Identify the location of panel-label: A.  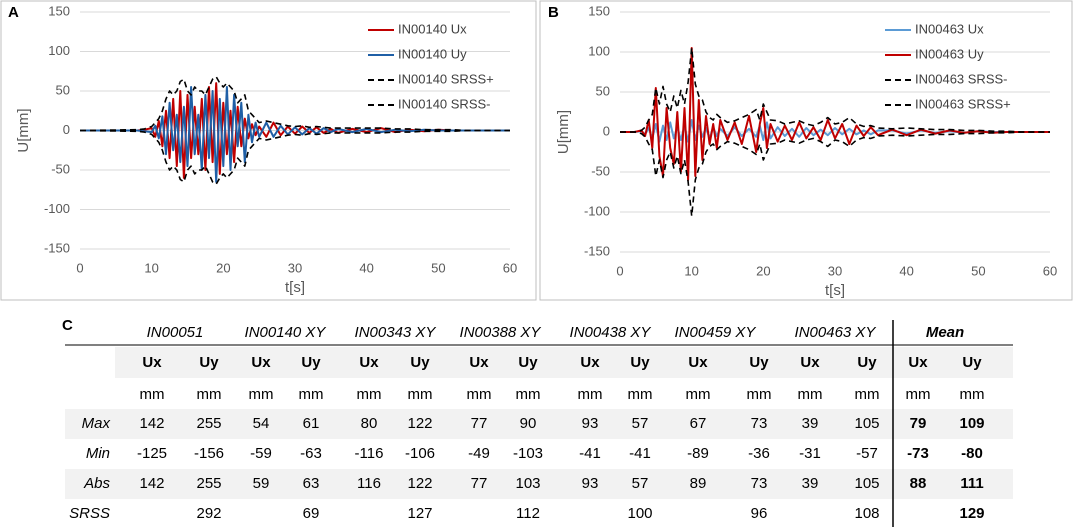
(13, 12).